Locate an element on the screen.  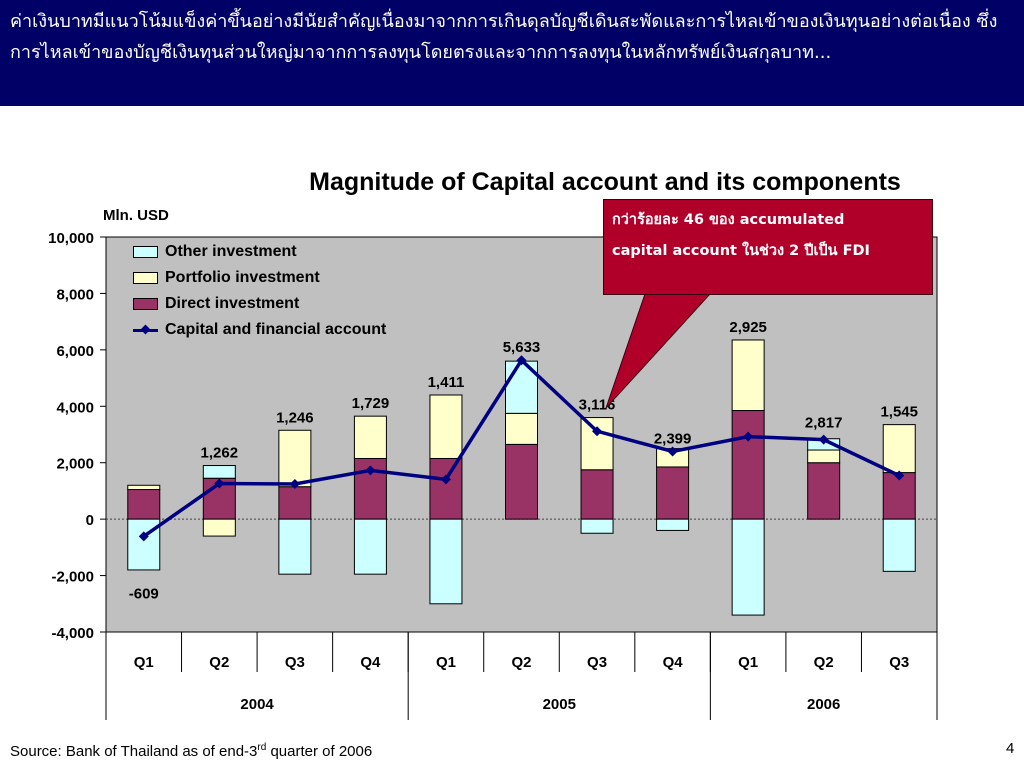
callout-line-1: กว่าร้อยละ 46 ของ accumulated is located at coordinates (728, 220).